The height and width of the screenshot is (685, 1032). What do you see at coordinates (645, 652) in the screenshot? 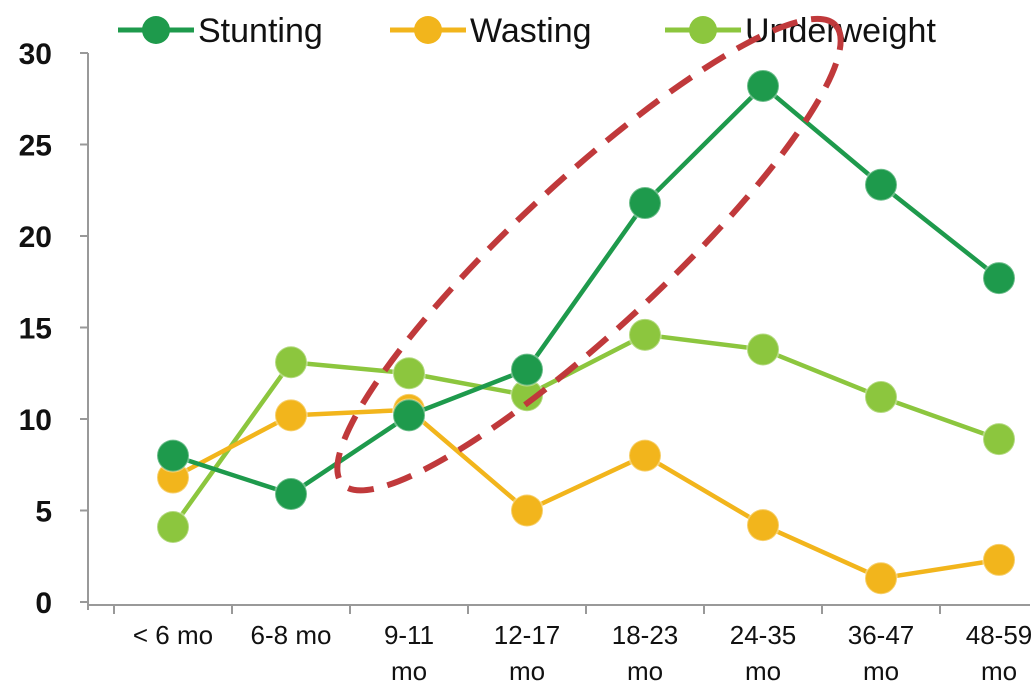
I see `x-tick-label: 18-23 mo` at bounding box center [645, 652].